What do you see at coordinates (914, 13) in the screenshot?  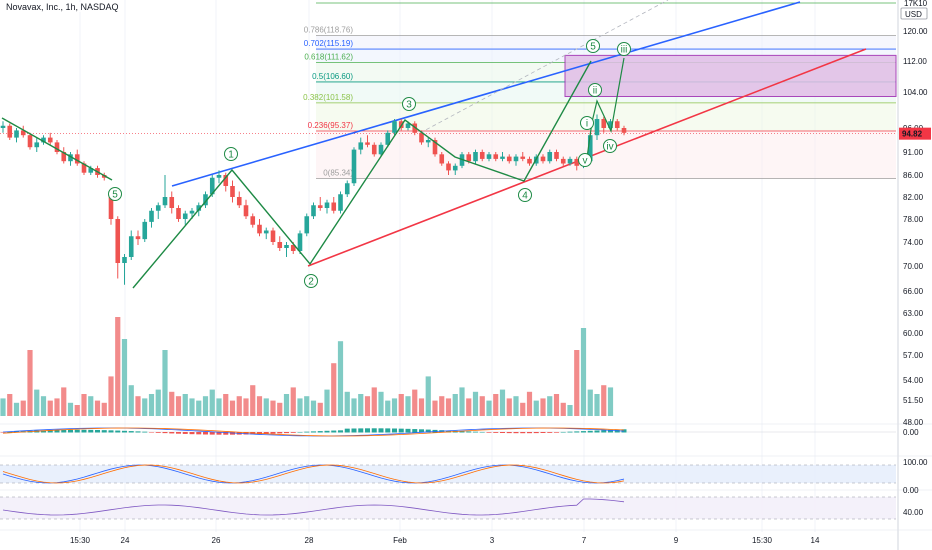 I see `currency-box` at bounding box center [914, 13].